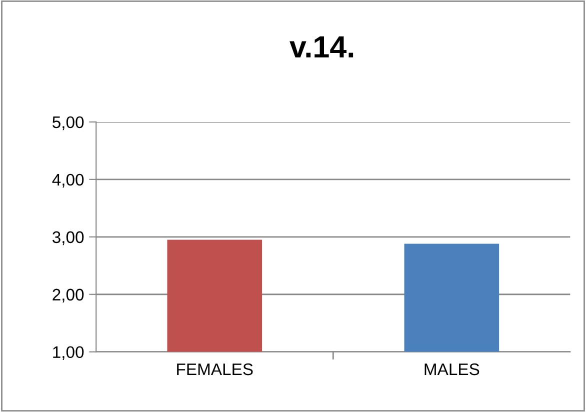  Describe the element at coordinates (68, 181) in the screenshot. I see `y-tick-label: 4,00` at that location.